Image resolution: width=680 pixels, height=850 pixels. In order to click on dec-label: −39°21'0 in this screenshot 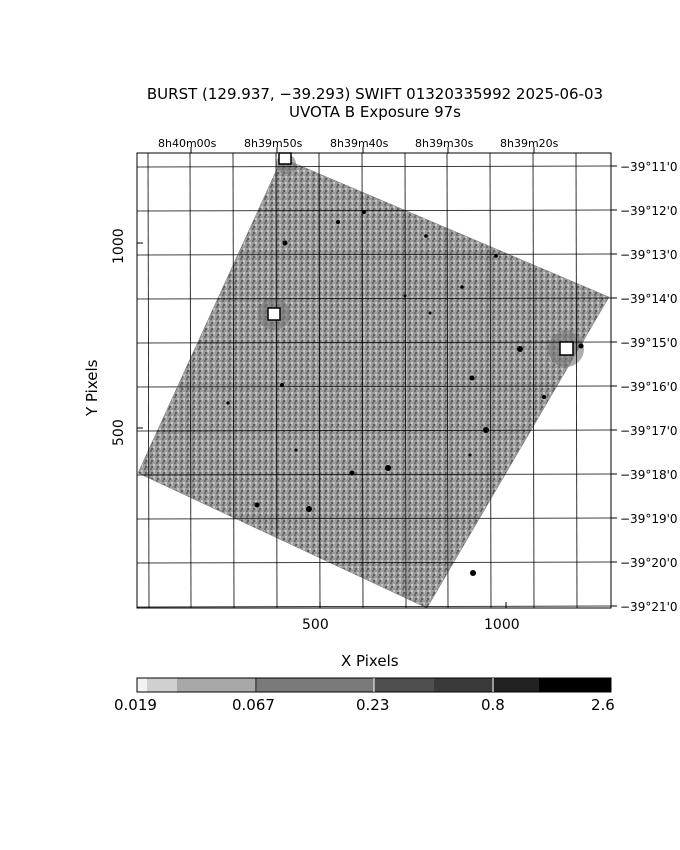, I will do `click(649, 607)`.